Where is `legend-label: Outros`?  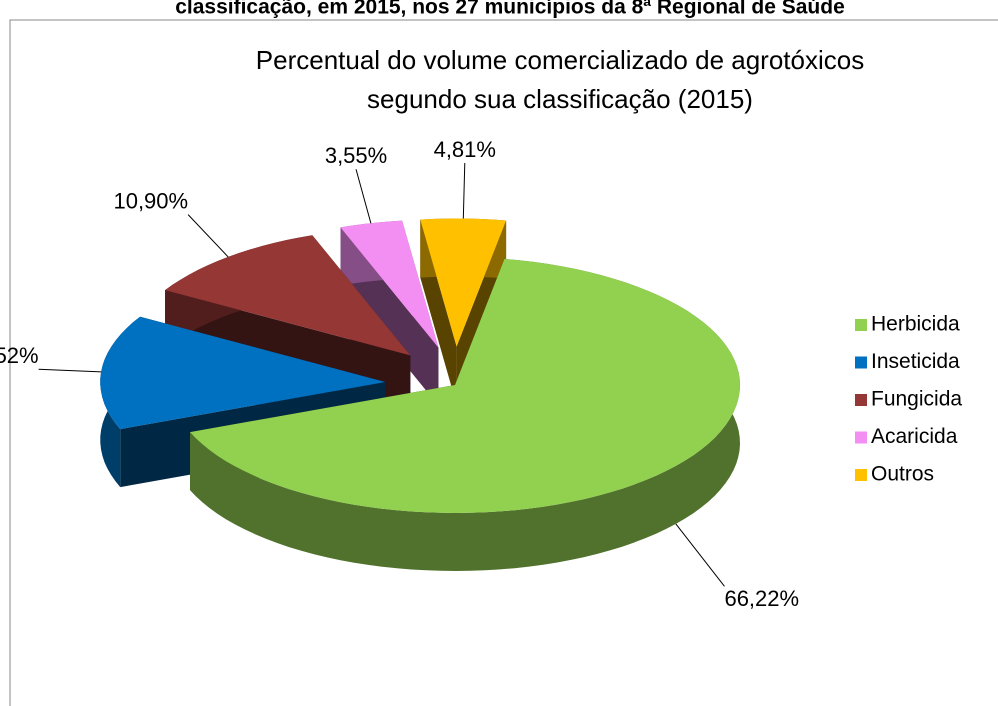
legend-label: Outros is located at coordinates (902, 474).